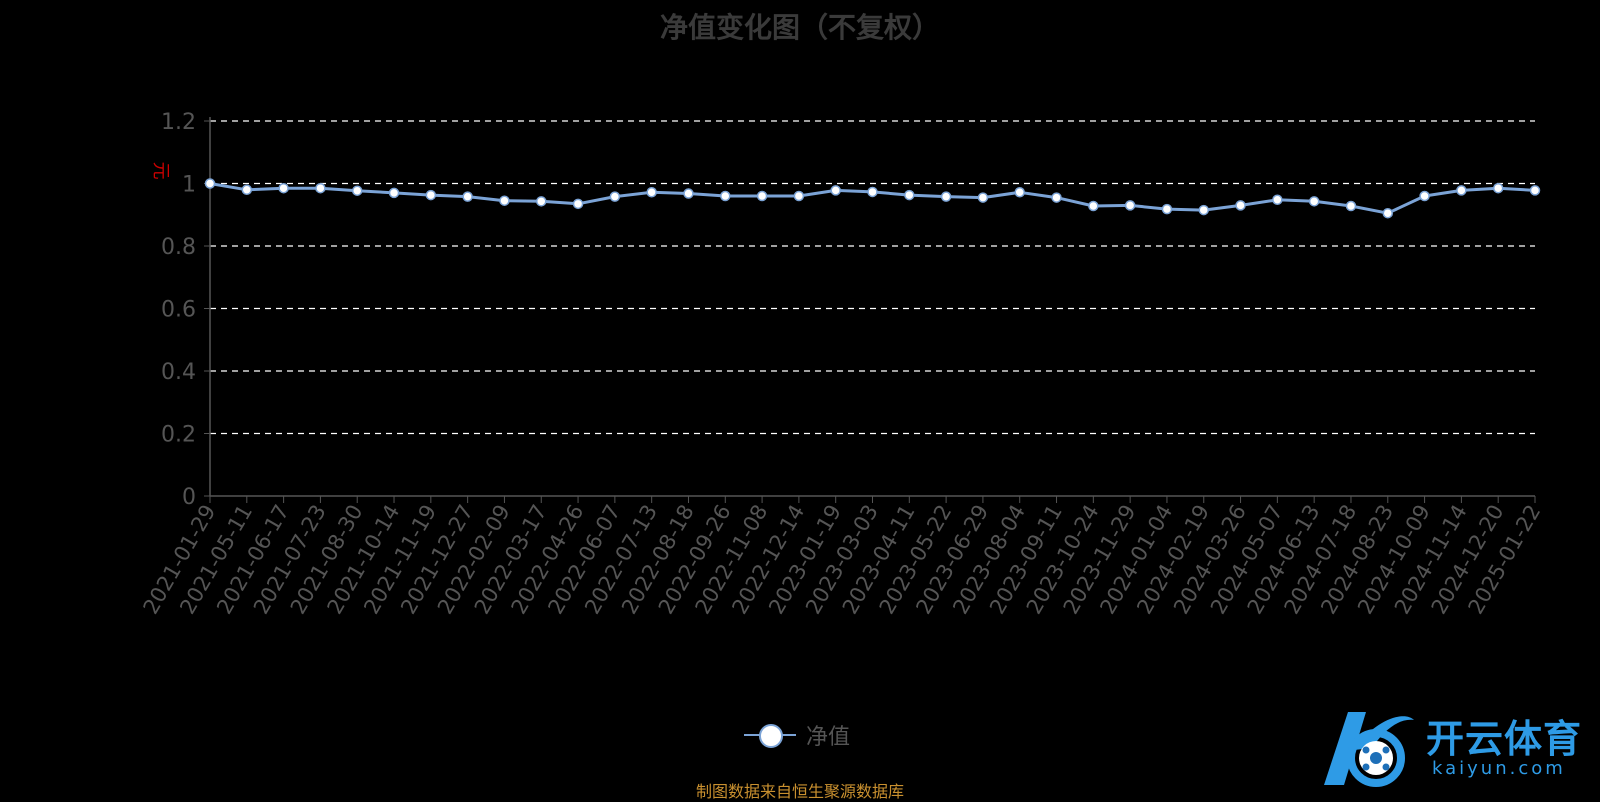 This screenshot has width=1600, height=802. Describe the element at coordinates (189, 497) in the screenshot. I see `y-tick-label: 0` at that location.